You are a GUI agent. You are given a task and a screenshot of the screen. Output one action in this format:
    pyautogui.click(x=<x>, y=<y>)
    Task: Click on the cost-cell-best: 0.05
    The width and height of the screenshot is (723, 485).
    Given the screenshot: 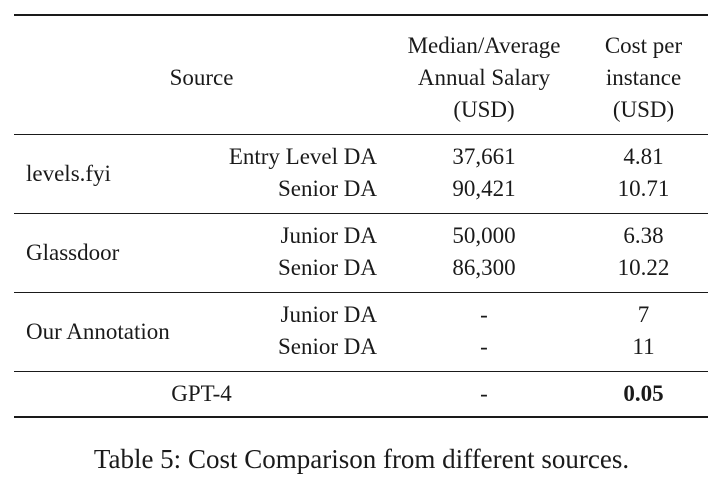 What is the action you would take?
    pyautogui.click(x=643, y=393)
    